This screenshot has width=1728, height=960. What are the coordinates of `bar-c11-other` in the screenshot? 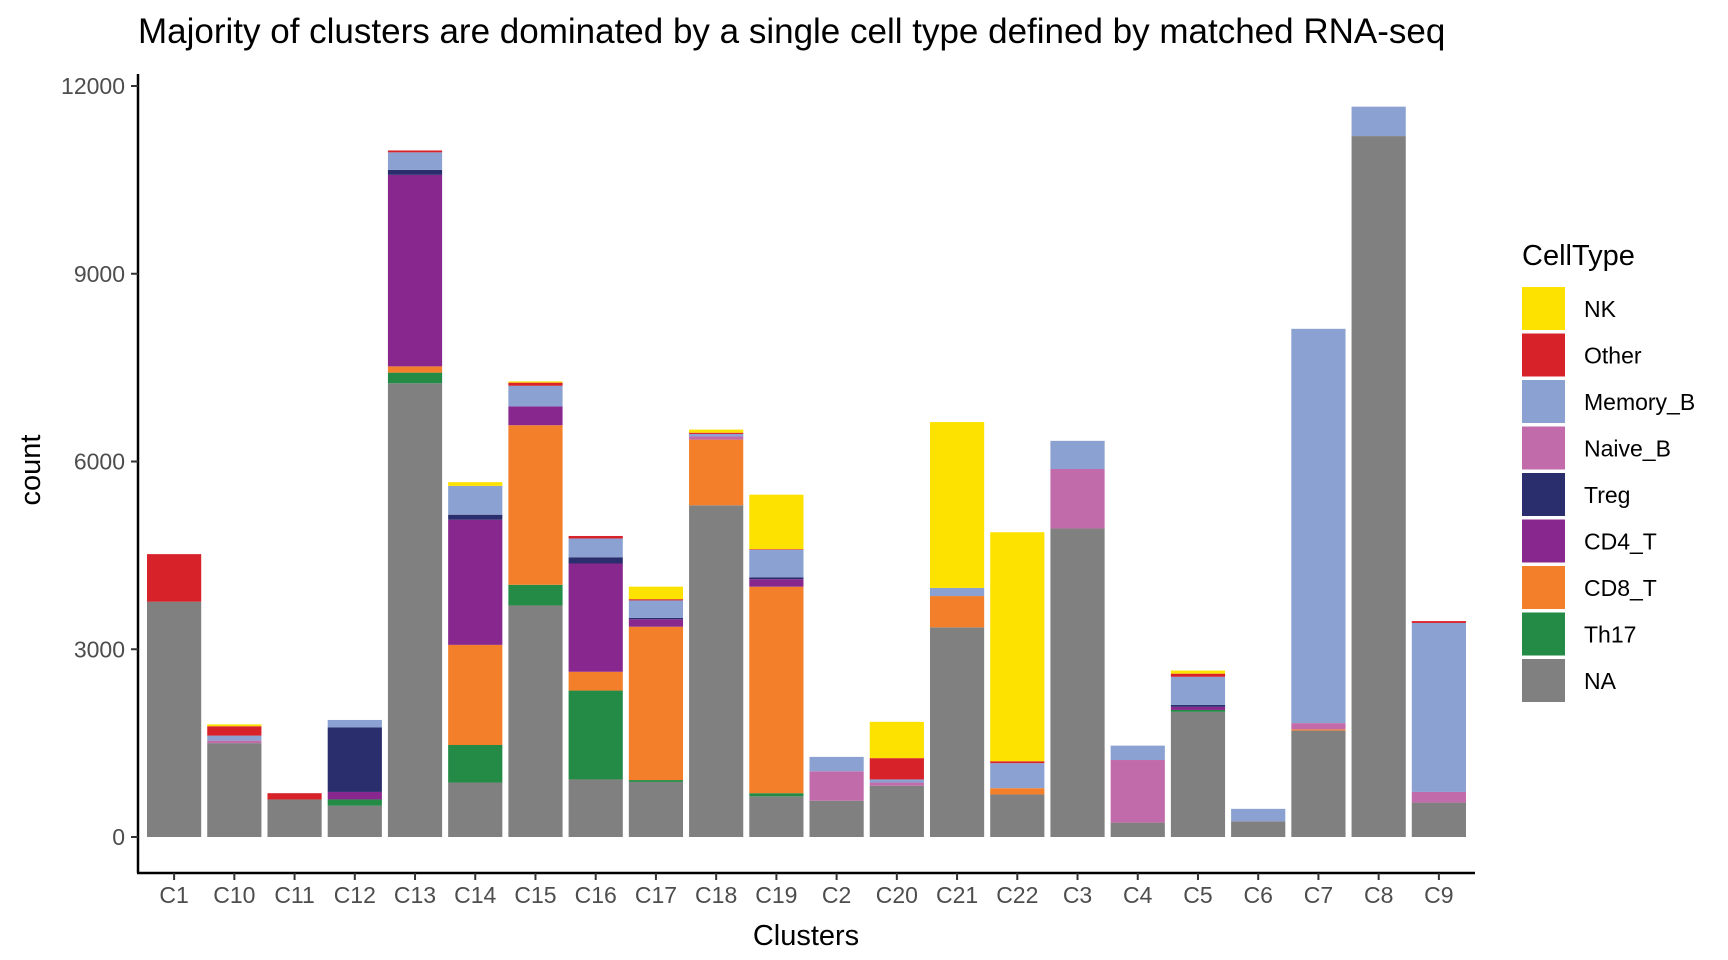 It's located at (294, 796).